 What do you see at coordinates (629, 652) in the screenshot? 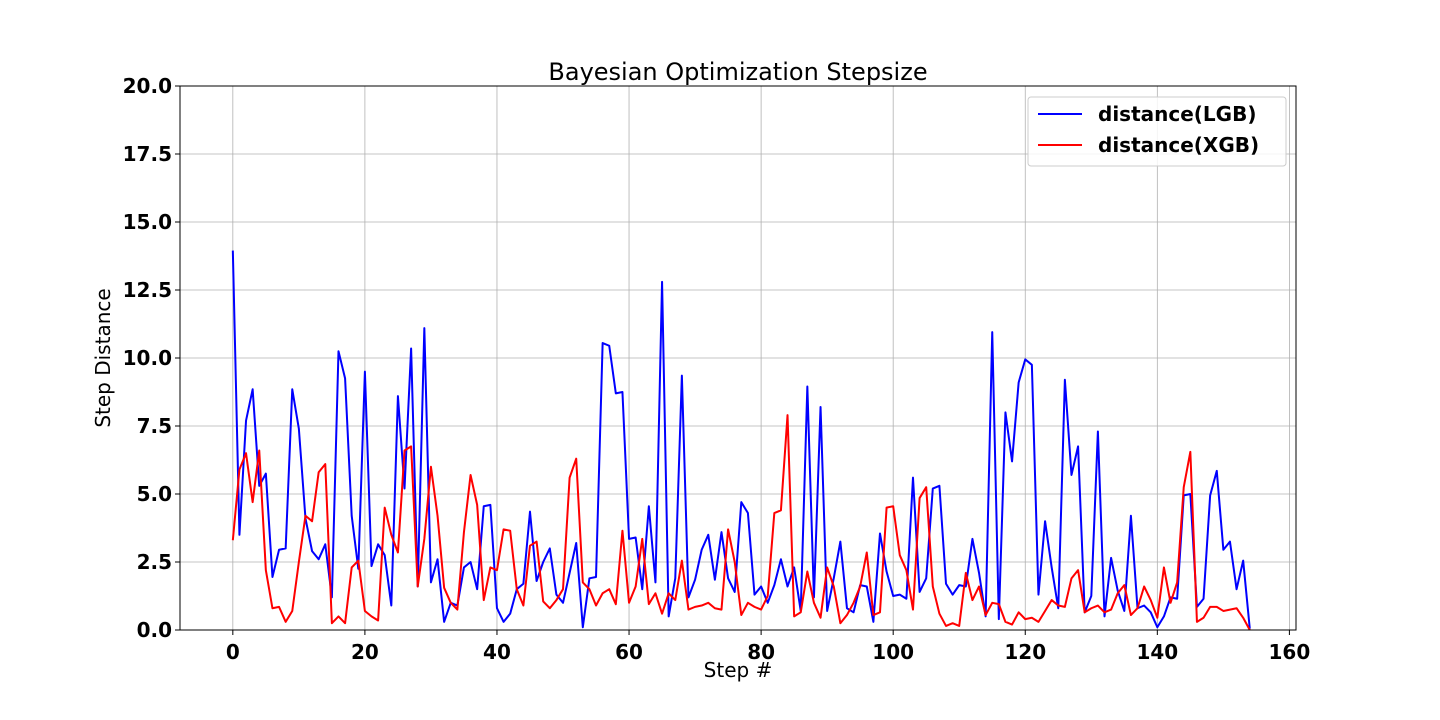
I see `x-tick-label: 60` at bounding box center [629, 652].